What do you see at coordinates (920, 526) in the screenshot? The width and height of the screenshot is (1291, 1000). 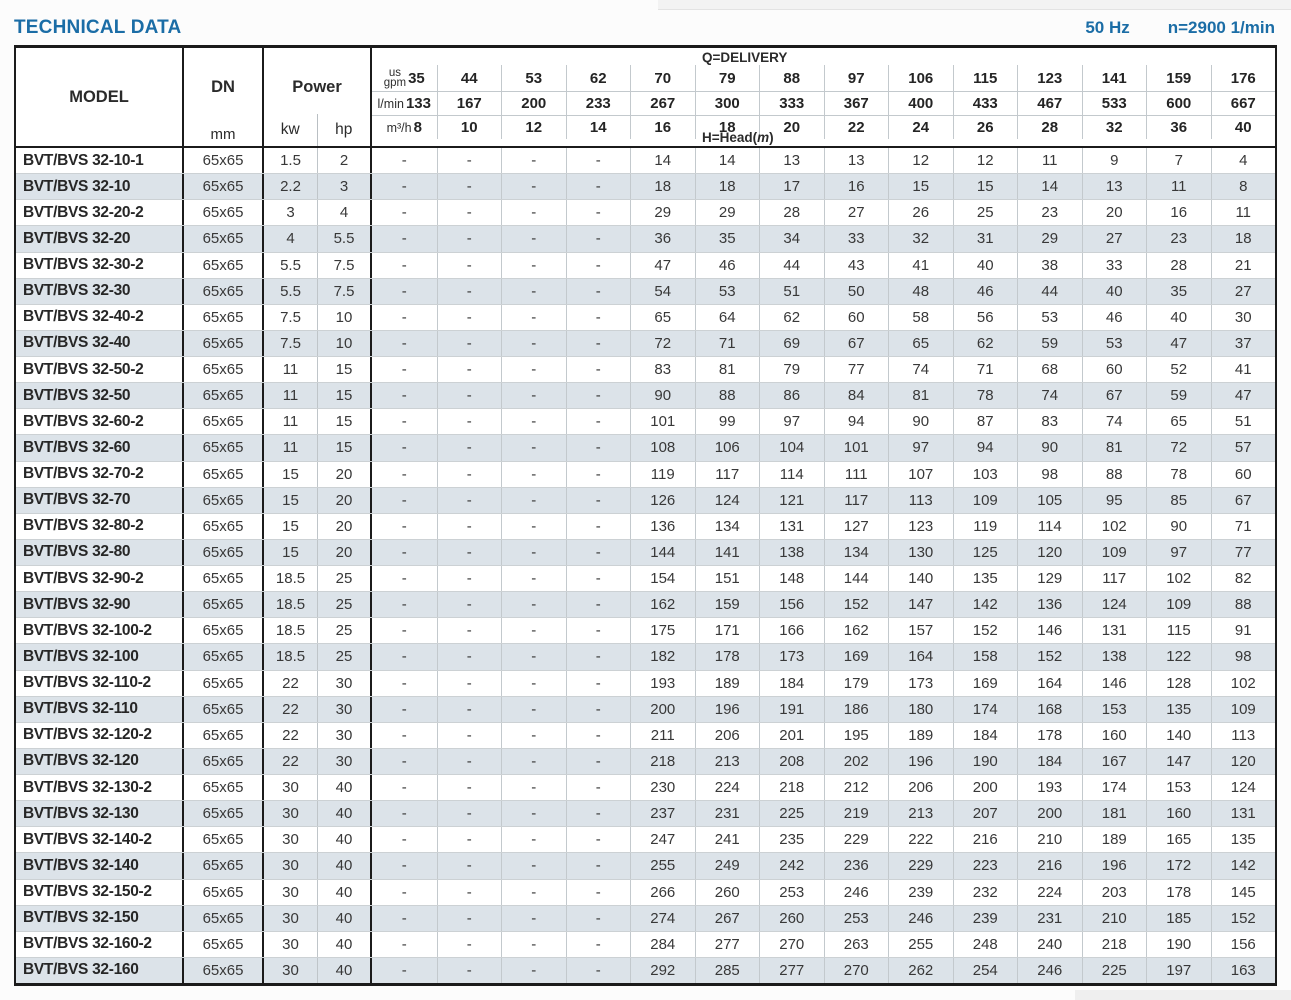 I see `head-cell: 123` at bounding box center [920, 526].